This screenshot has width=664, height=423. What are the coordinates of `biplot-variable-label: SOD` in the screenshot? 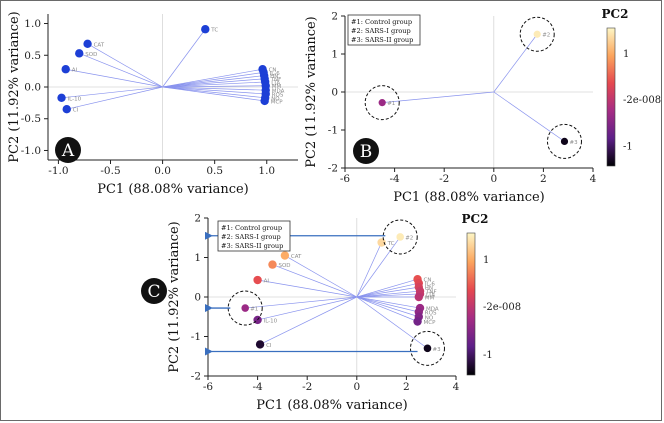 It's located at (284, 266).